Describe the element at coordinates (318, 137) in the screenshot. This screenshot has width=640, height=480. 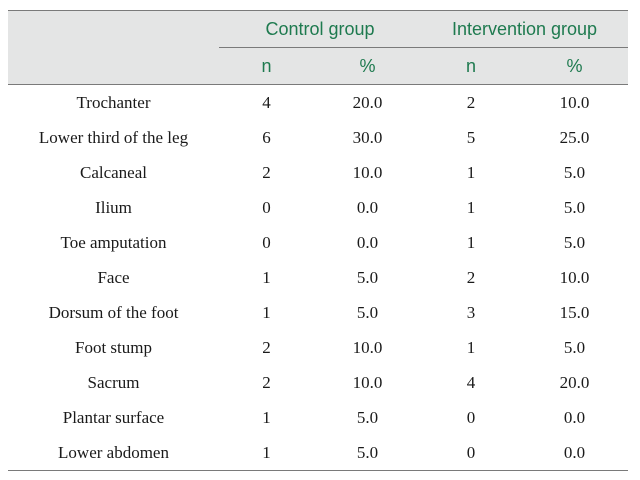
I see `table-row: Lower third of the leg 6 30.0 5 25.0` at that location.